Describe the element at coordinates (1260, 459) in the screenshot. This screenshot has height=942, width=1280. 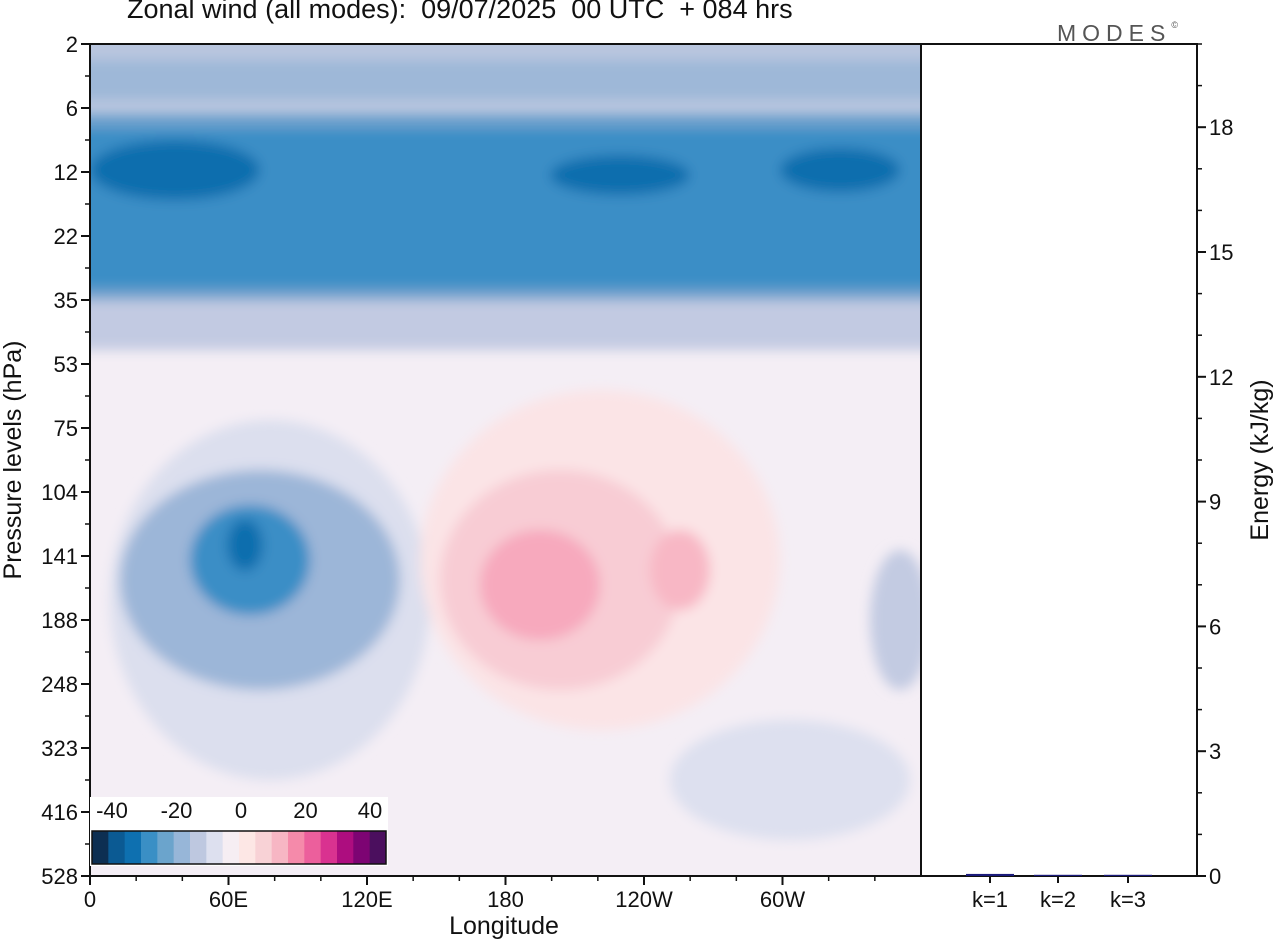
I see `energy-axis-title: Energy (kJ/kg)` at that location.